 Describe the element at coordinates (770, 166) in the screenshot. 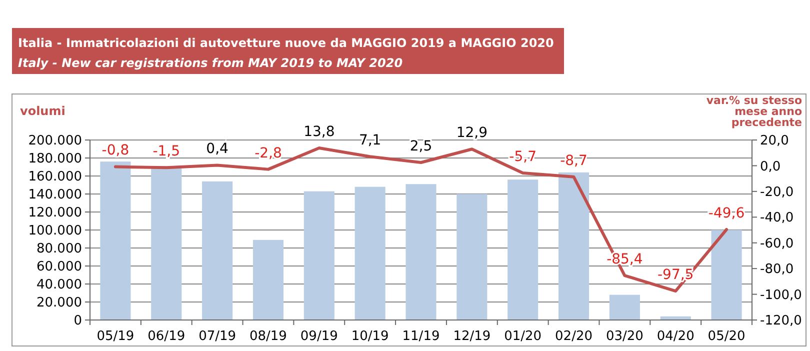

I see `y2-tick-label: 0,0` at that location.